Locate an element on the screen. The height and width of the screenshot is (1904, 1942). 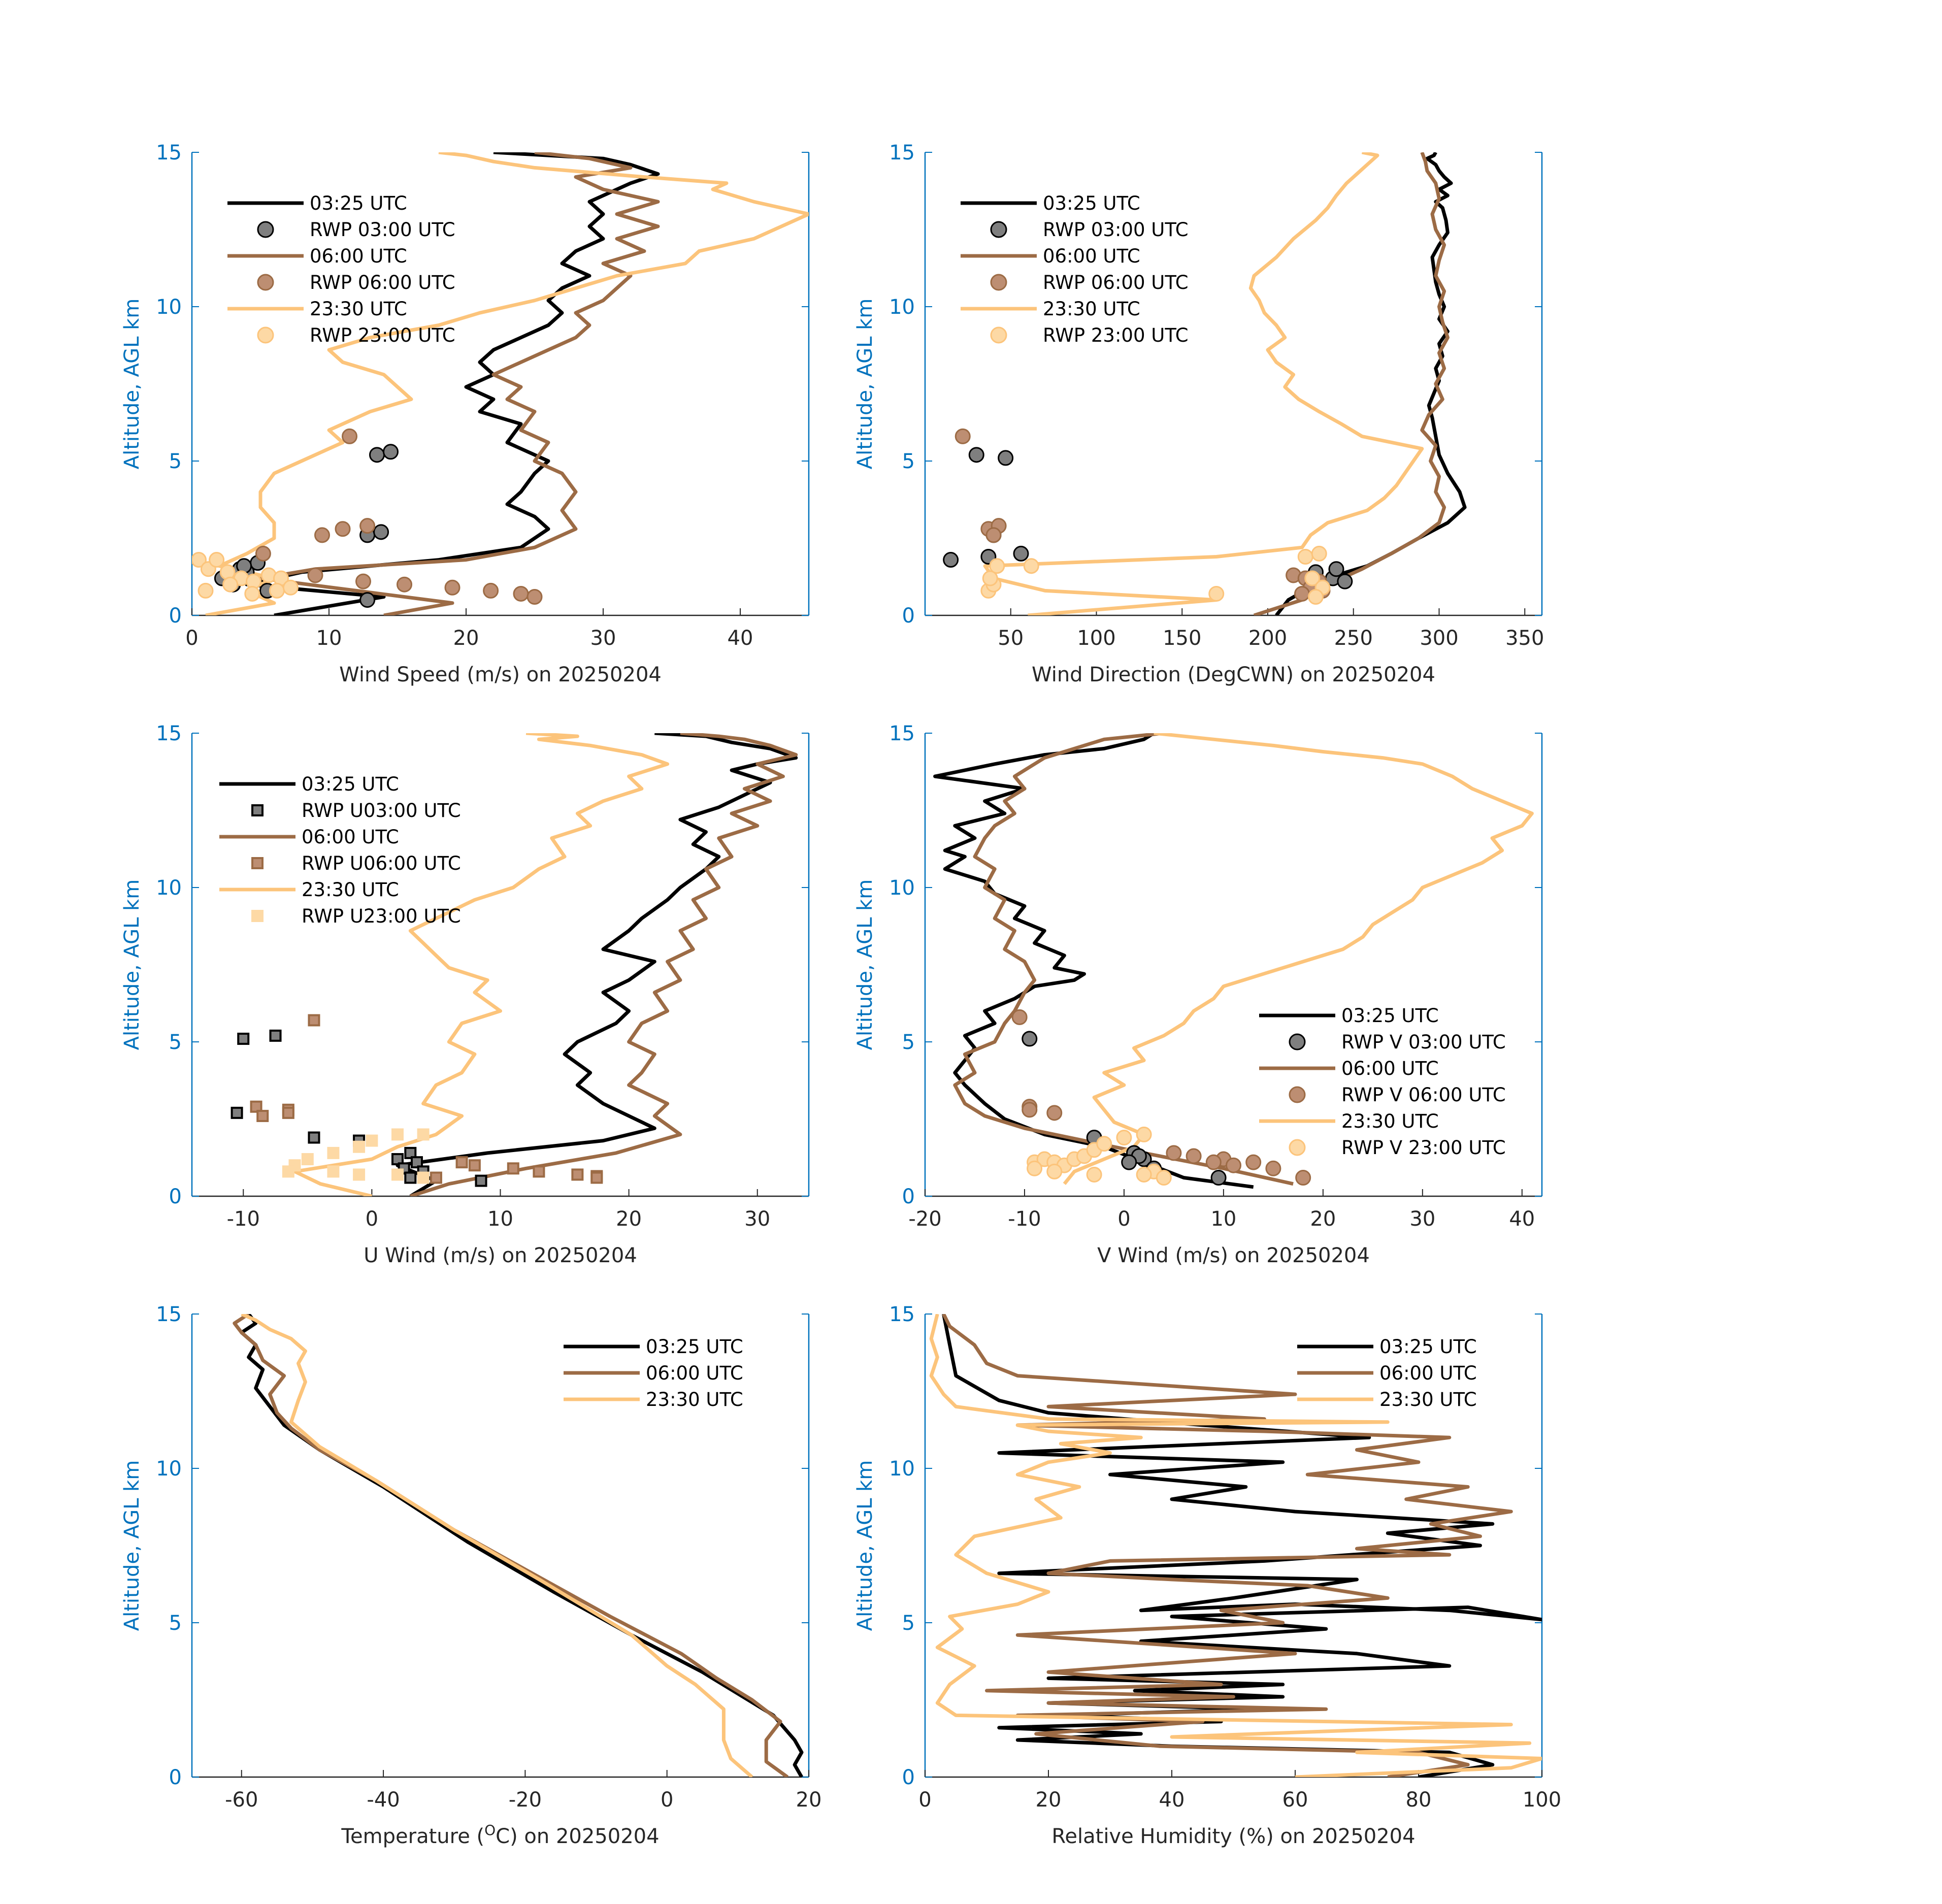
x-tick-label: 60 is located at coordinates (1295, 1800).